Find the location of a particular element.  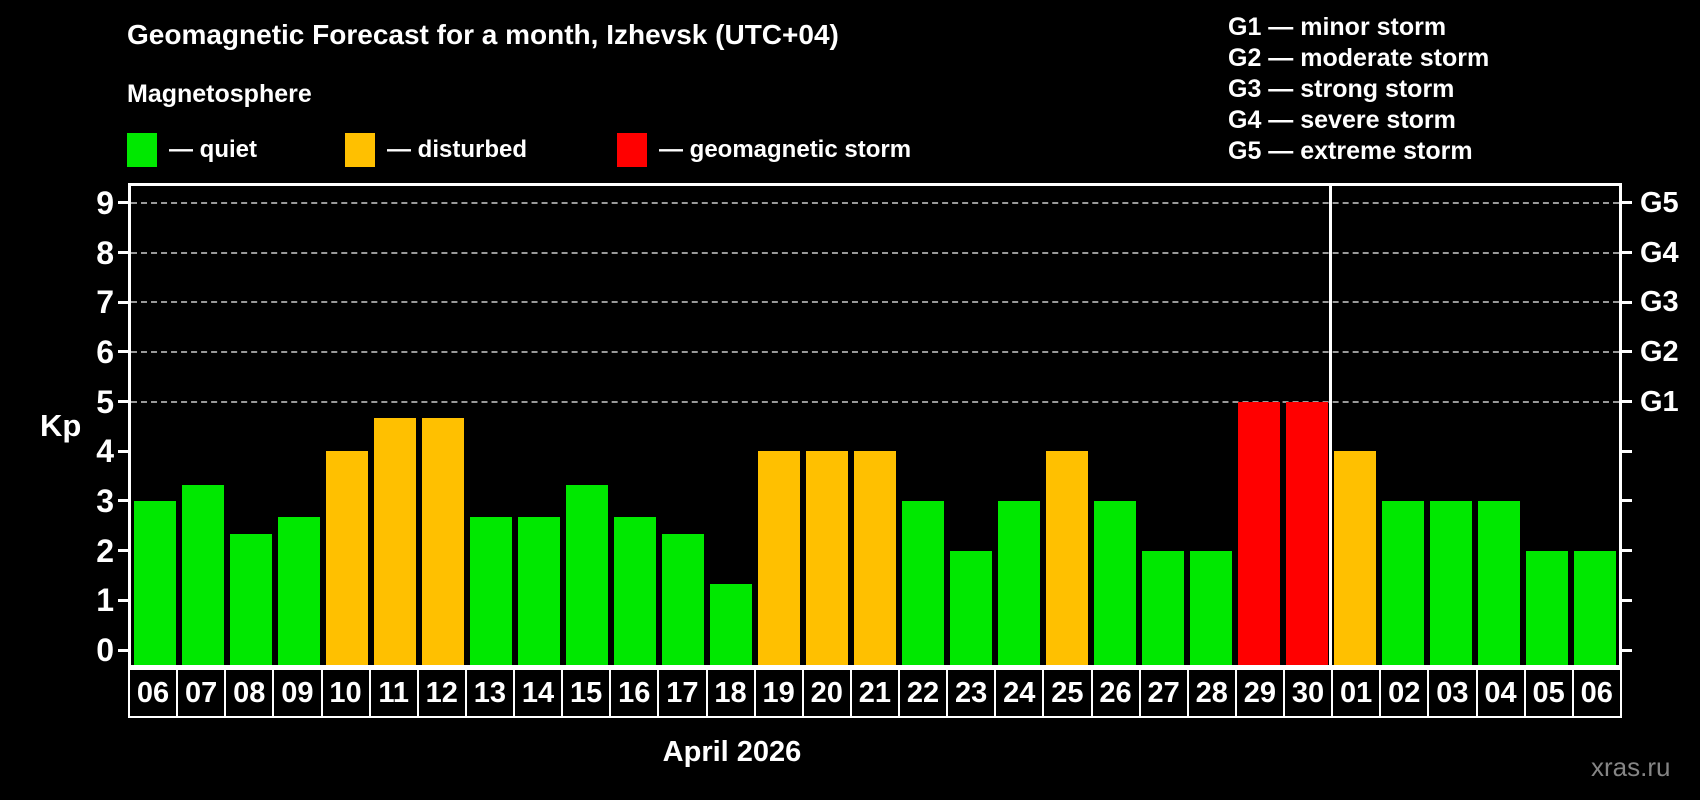

y-axis-label: Kp is located at coordinates (61, 425).